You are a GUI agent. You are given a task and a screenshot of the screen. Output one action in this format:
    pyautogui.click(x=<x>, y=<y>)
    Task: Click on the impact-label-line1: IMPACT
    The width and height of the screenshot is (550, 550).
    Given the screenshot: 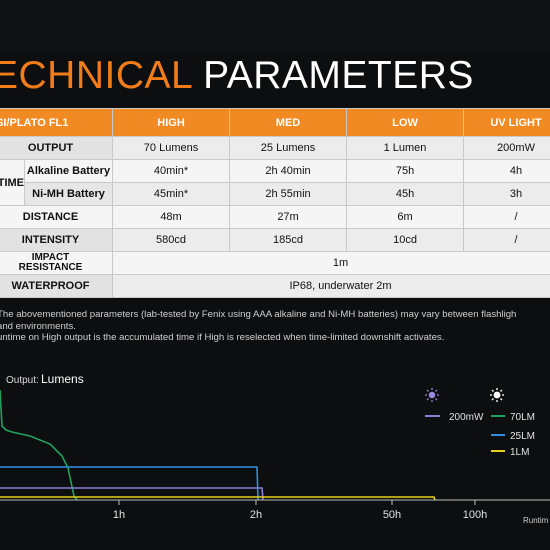 What is the action you would take?
    pyautogui.click(x=50, y=257)
    